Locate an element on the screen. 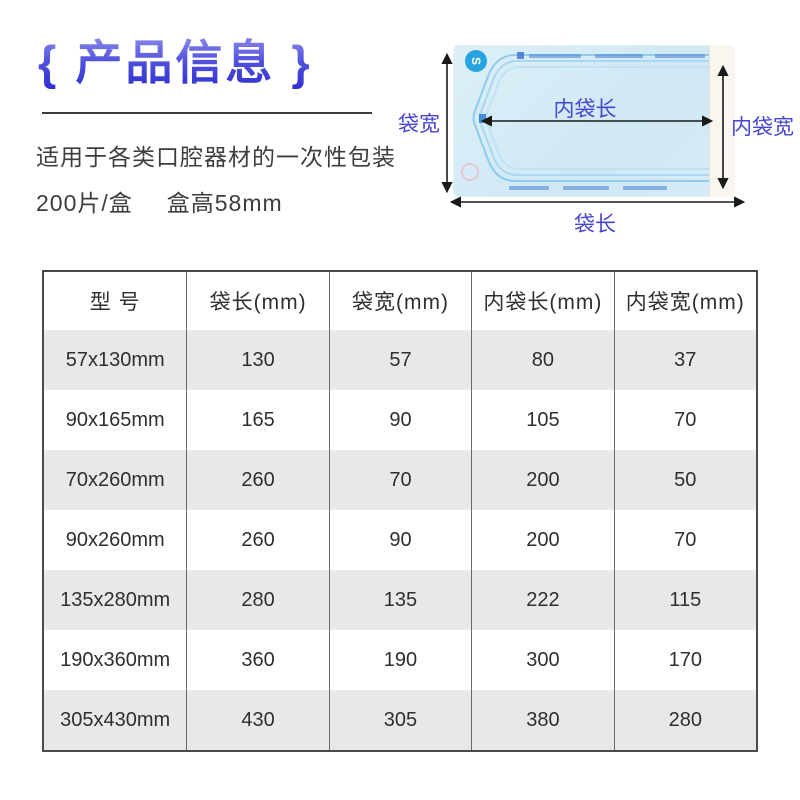  cell-model: 90x260mm is located at coordinates (115, 540).